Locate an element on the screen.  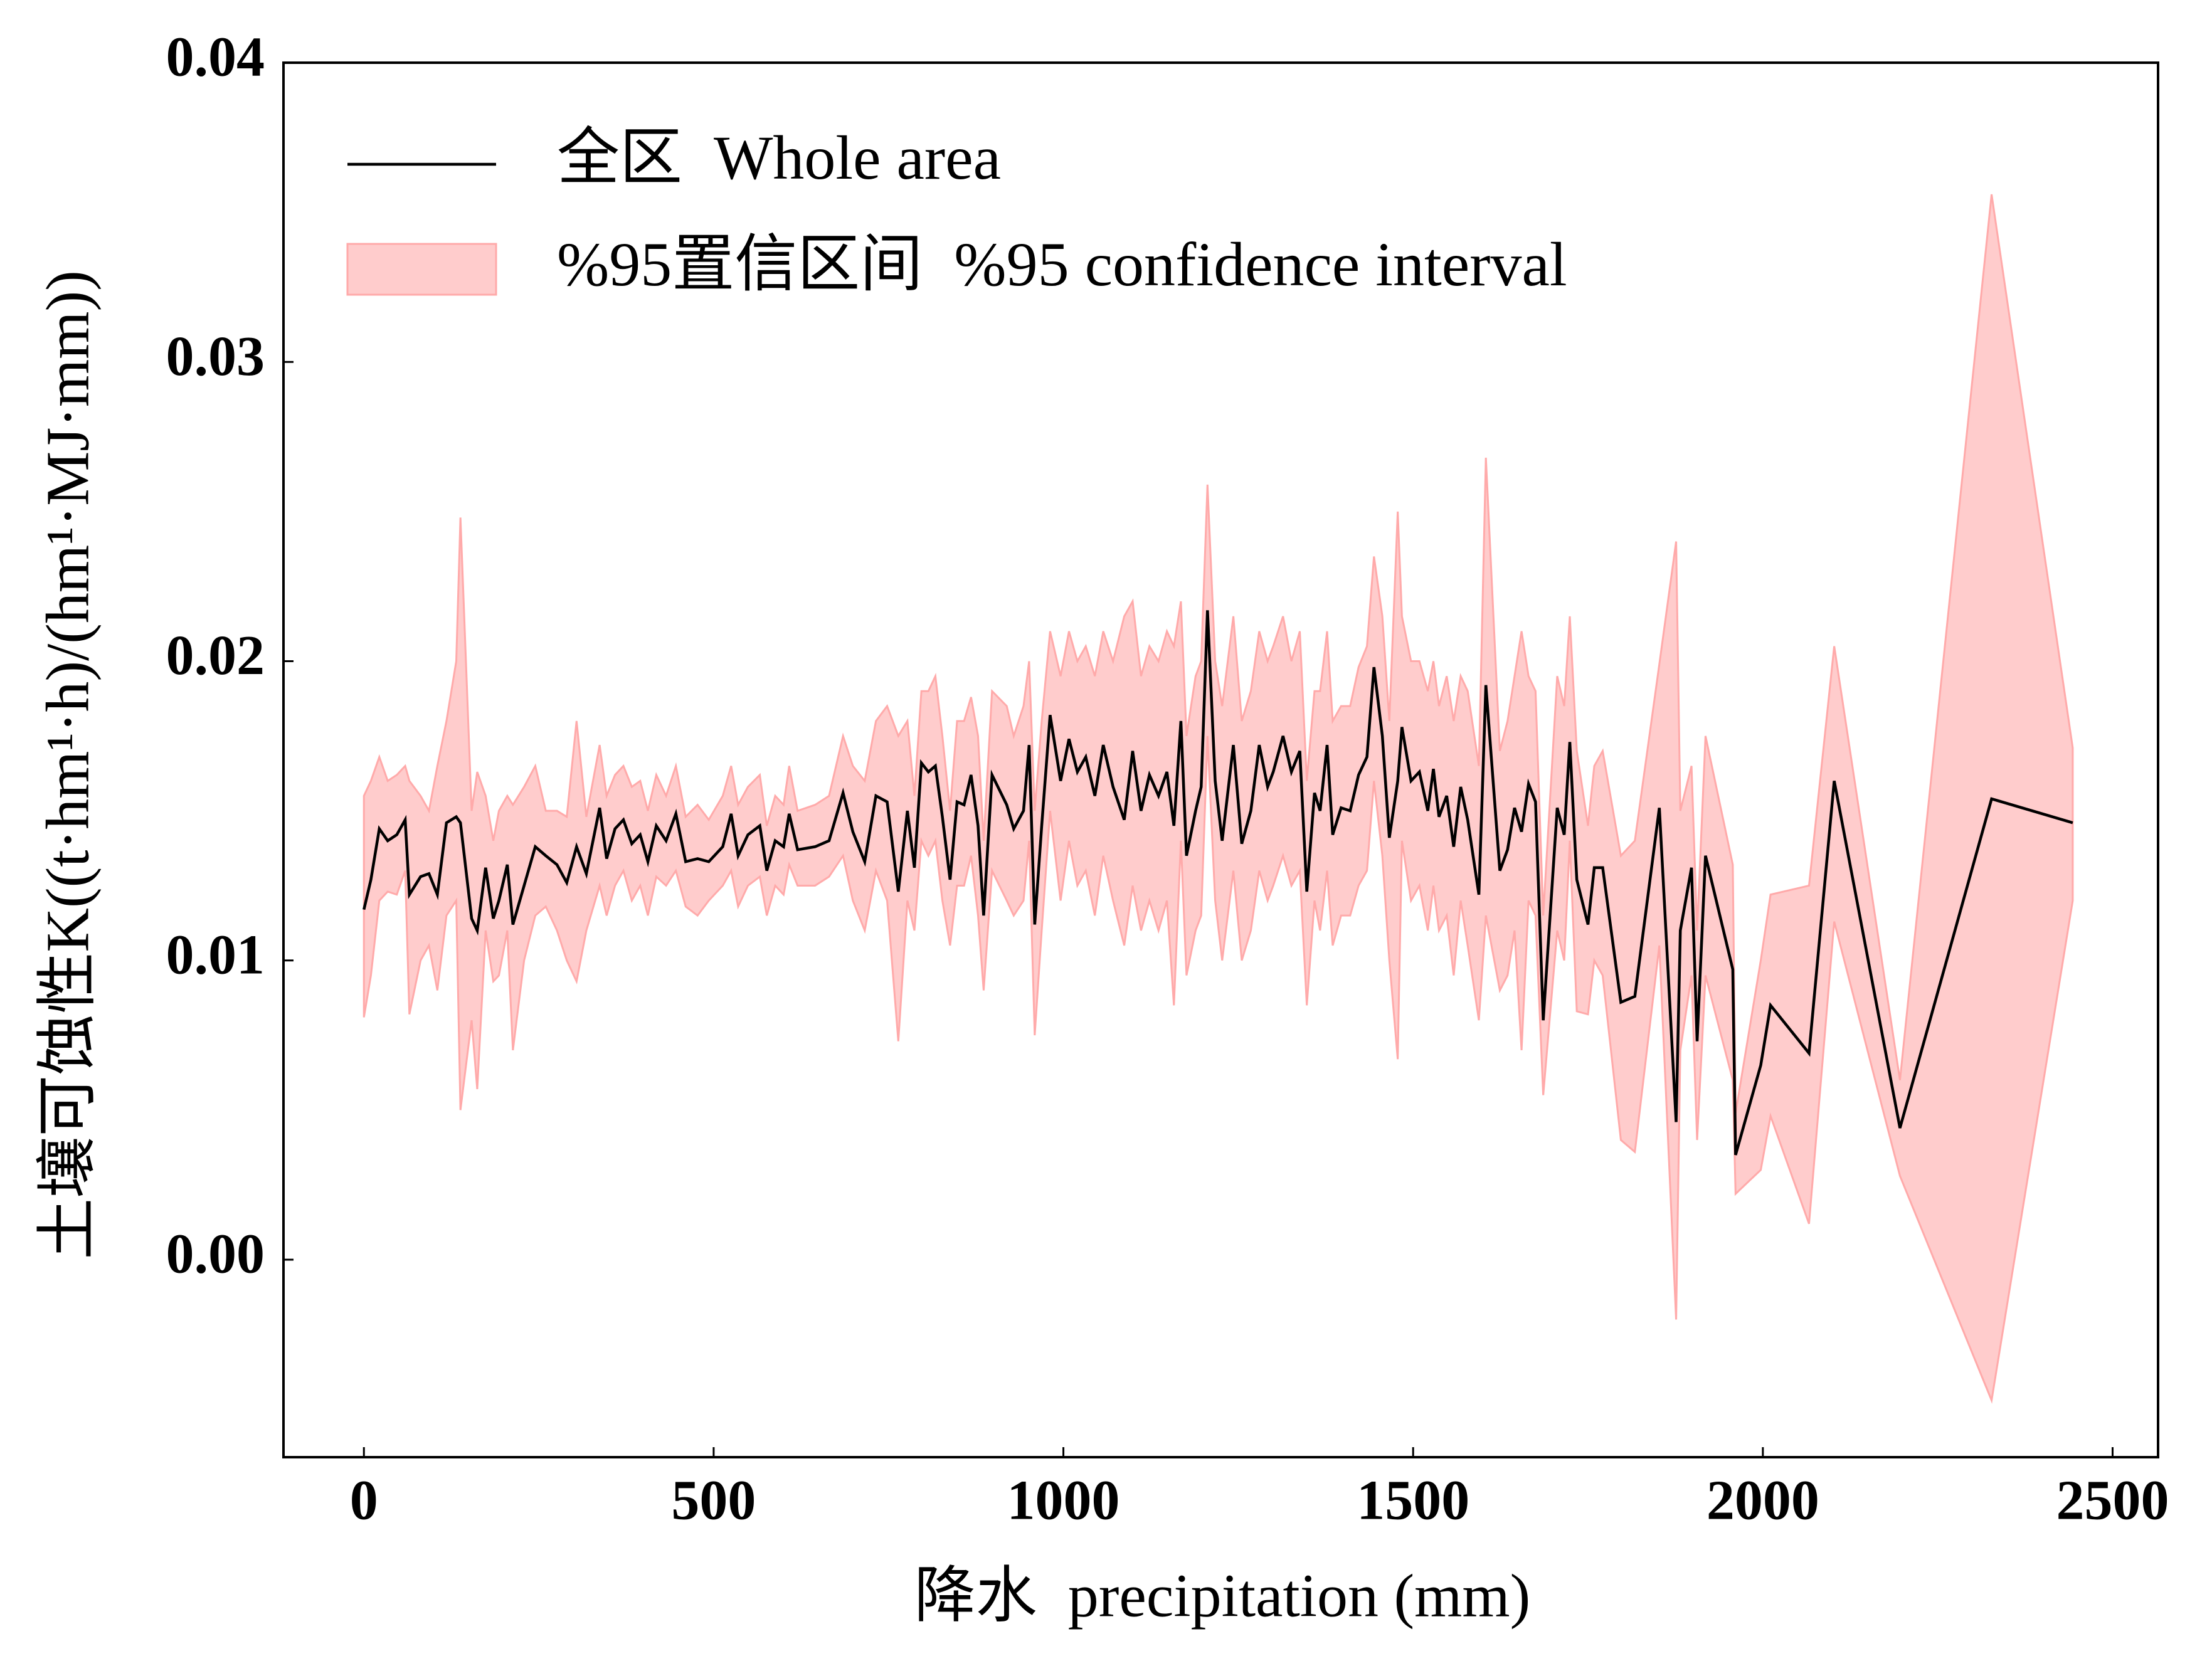
y-tick-label: 0.03 is located at coordinates (216, 356).